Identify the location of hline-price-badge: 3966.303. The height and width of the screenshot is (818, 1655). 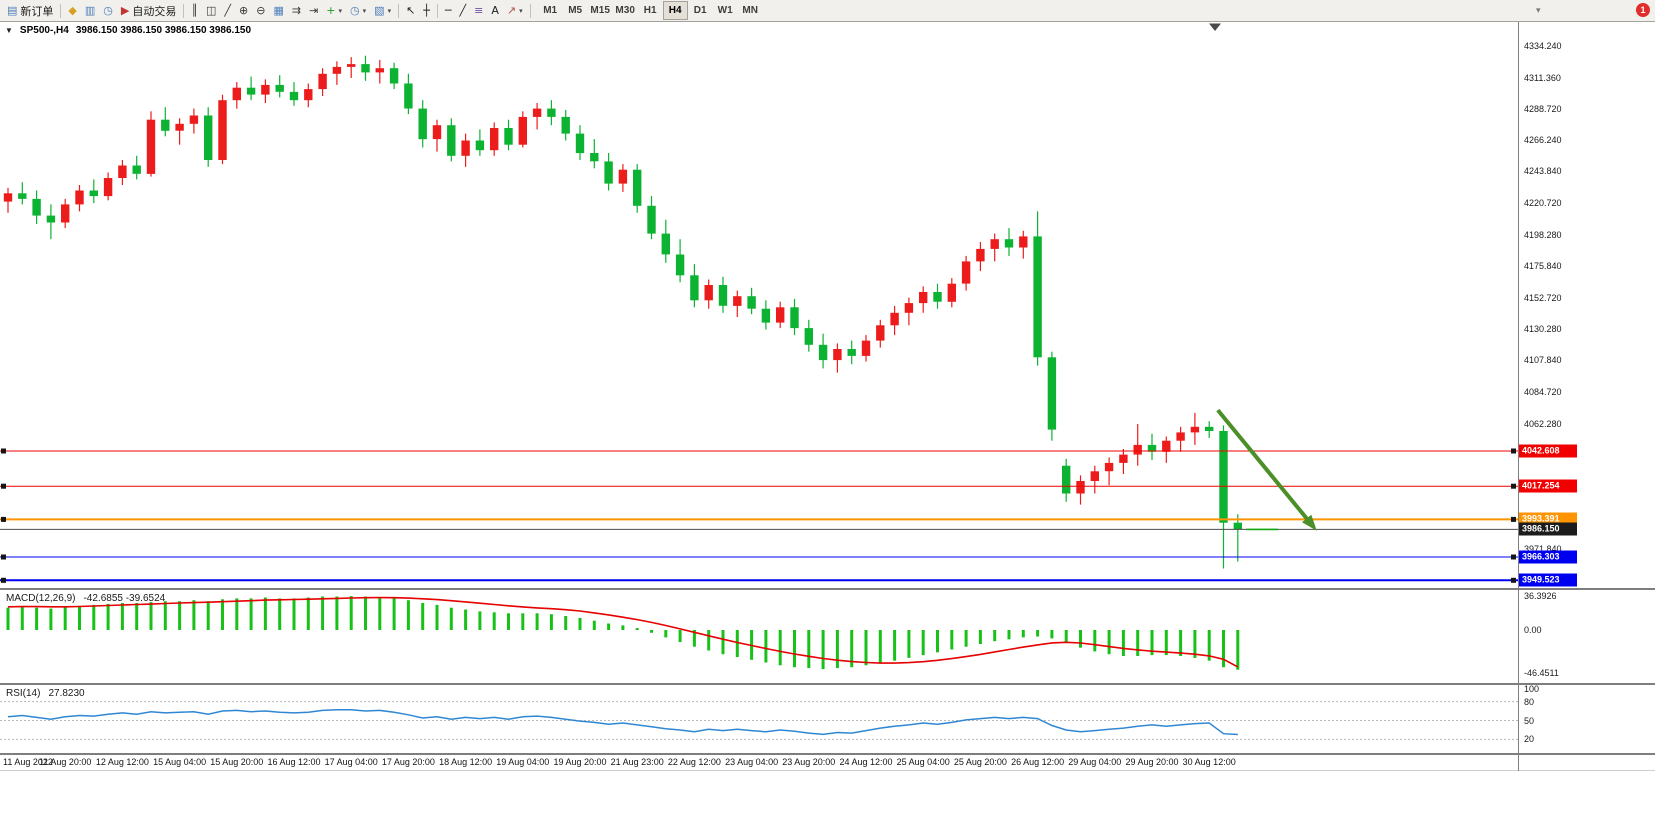
(1548, 557).